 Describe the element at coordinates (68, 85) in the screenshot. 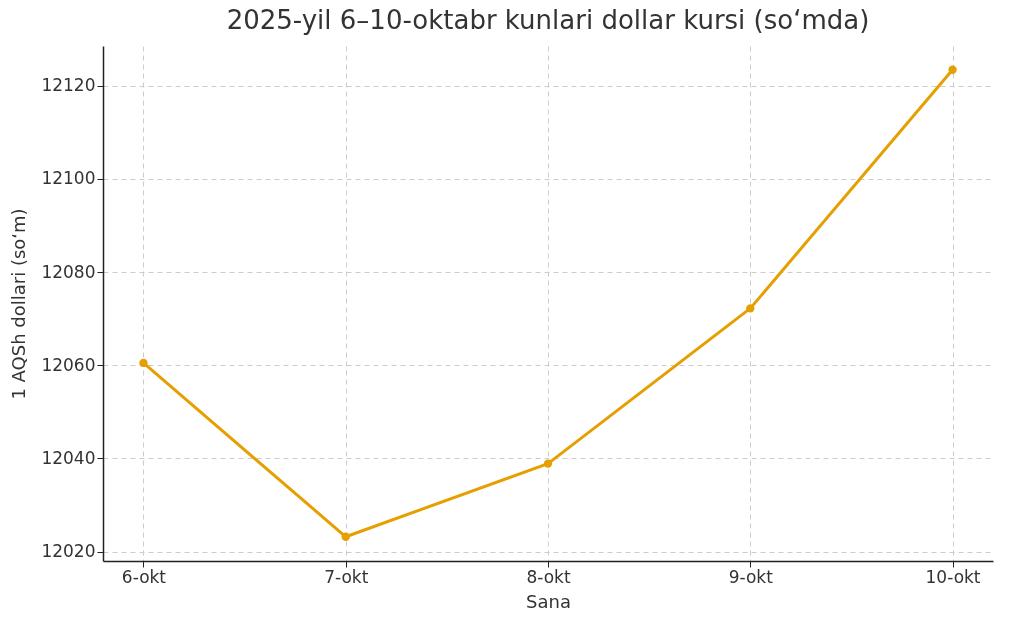

I see `y-tick-label: 12120` at that location.